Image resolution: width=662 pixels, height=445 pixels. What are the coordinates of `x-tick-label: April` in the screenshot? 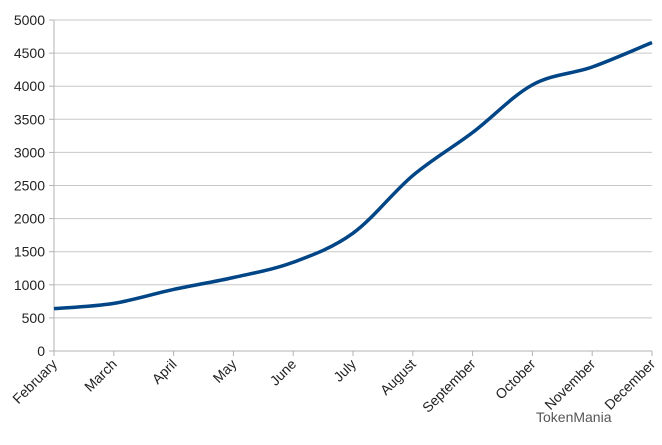 It's located at (164, 371).